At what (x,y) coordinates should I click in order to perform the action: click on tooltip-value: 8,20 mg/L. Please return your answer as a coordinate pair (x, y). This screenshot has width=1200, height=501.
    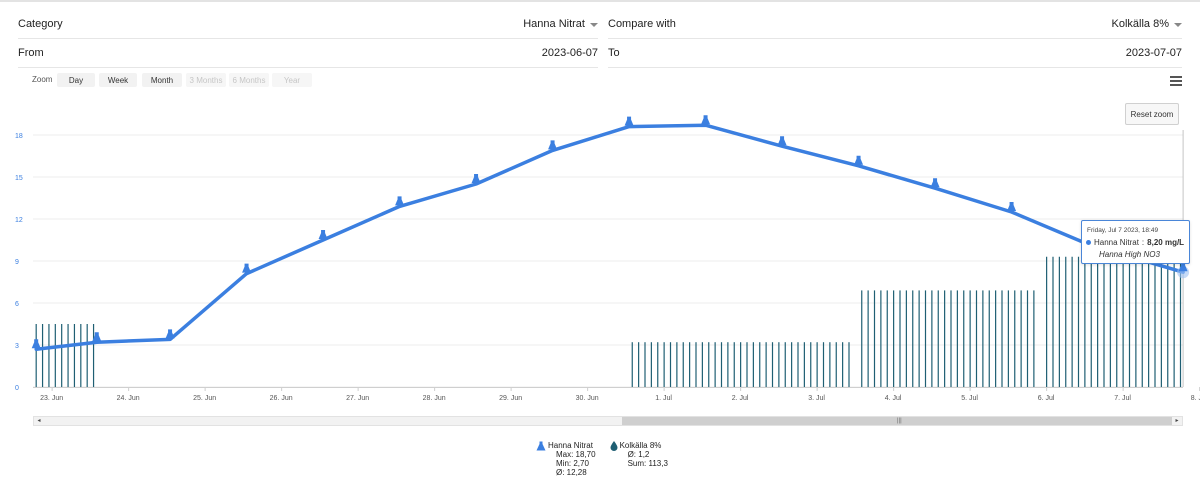
    Looking at the image, I should click on (1166, 242).